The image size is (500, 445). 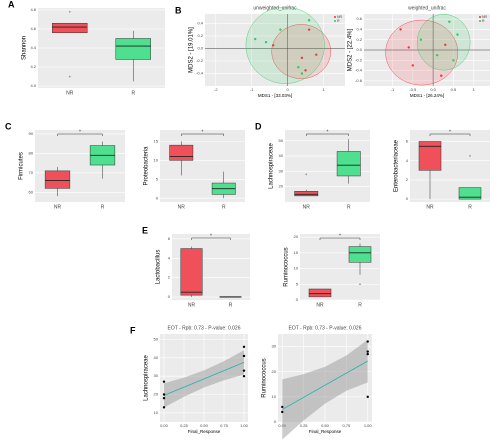 I want to click on panel-label: E, so click(x=145, y=230).